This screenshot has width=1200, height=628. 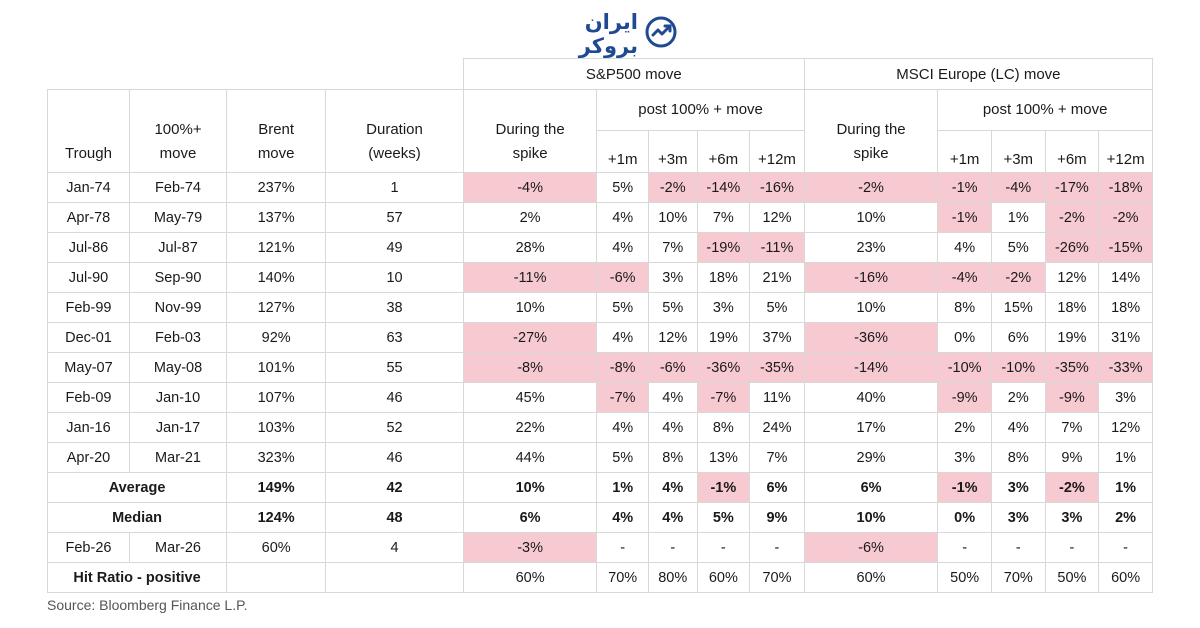 I want to click on post-move-sp-header: post 100% + move, so click(x=700, y=110).